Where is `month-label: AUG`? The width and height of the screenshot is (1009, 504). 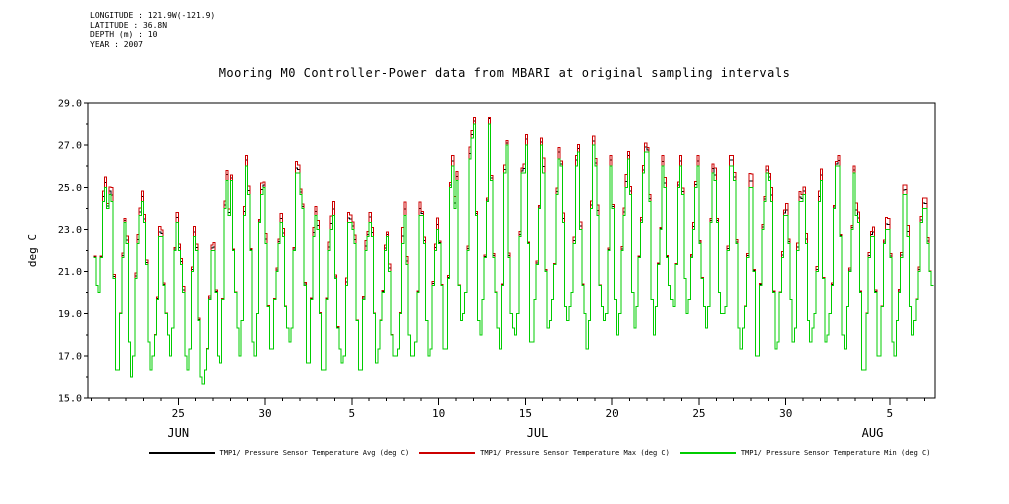 month-label: AUG is located at coordinates (873, 433).